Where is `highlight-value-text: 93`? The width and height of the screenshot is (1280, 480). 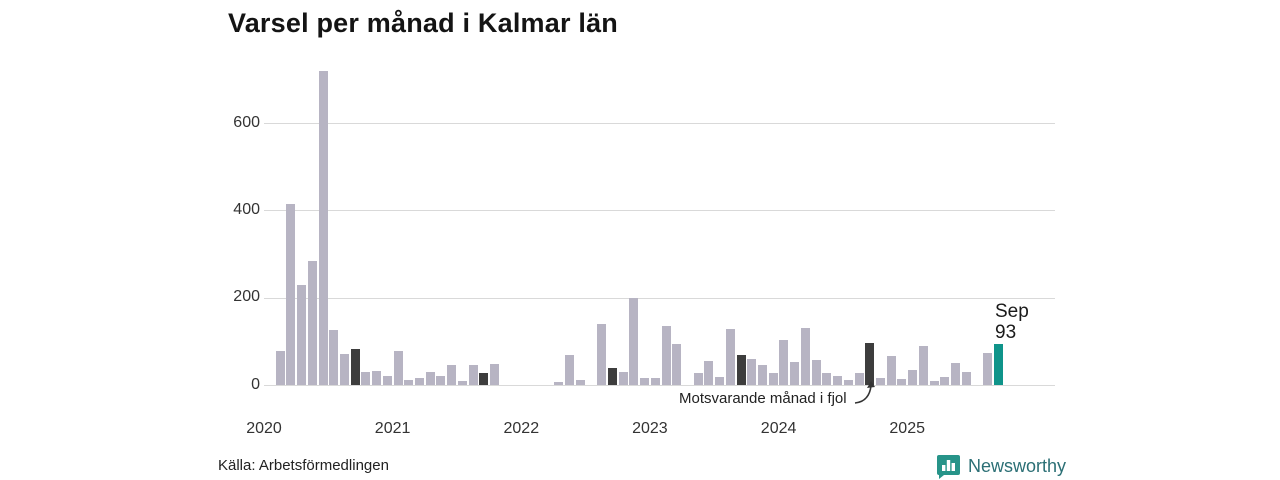 highlight-value-text: 93 is located at coordinates (1006, 332).